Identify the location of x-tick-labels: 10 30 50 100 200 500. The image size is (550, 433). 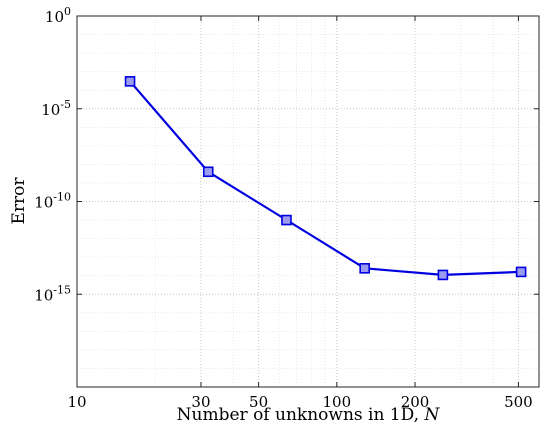
(299, 402).